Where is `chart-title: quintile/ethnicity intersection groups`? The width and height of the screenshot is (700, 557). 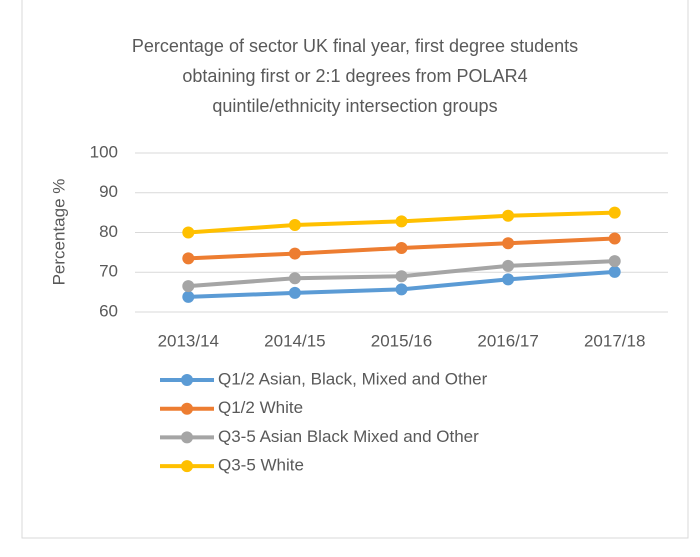
chart-title: quintile/ethnicity intersection groups is located at coordinates (354, 106).